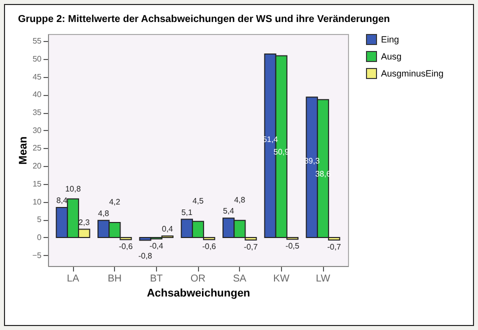 The image size is (478, 330). I want to click on legend-label: Eing, so click(390, 39).